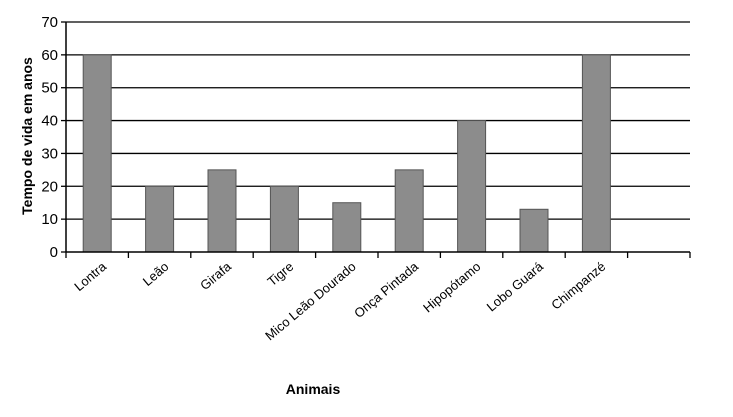  I want to click on y-tick-label: 20, so click(49, 186).